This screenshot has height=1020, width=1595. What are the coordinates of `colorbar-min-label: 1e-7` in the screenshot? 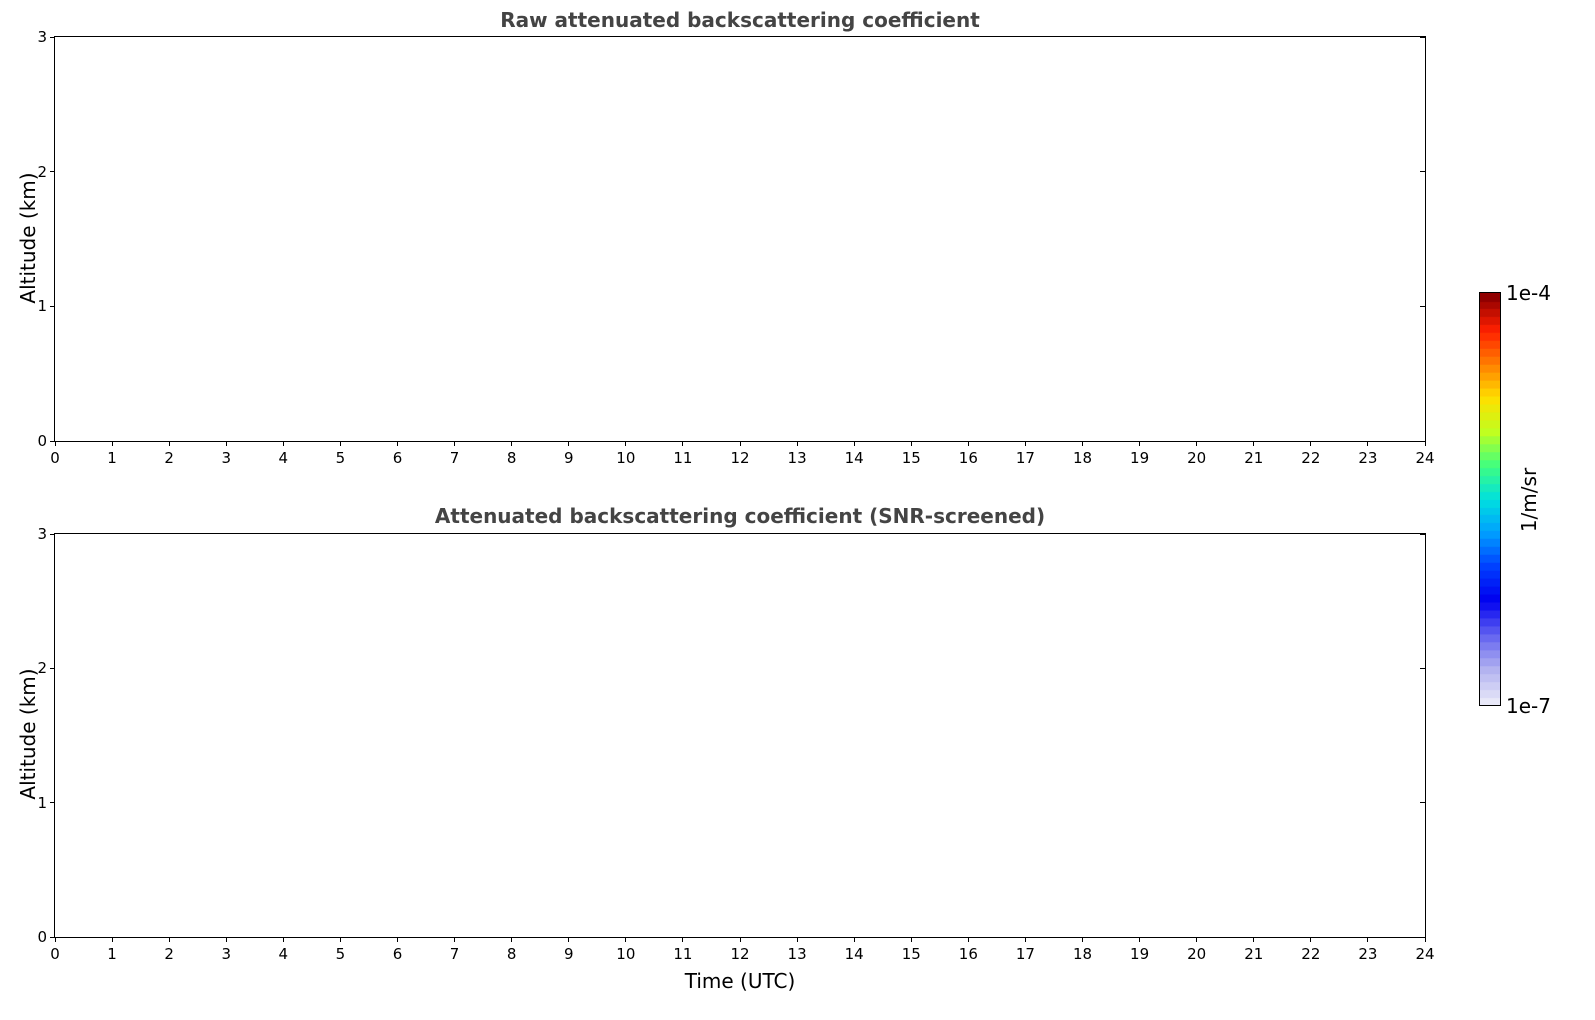 It's located at (1528, 706).